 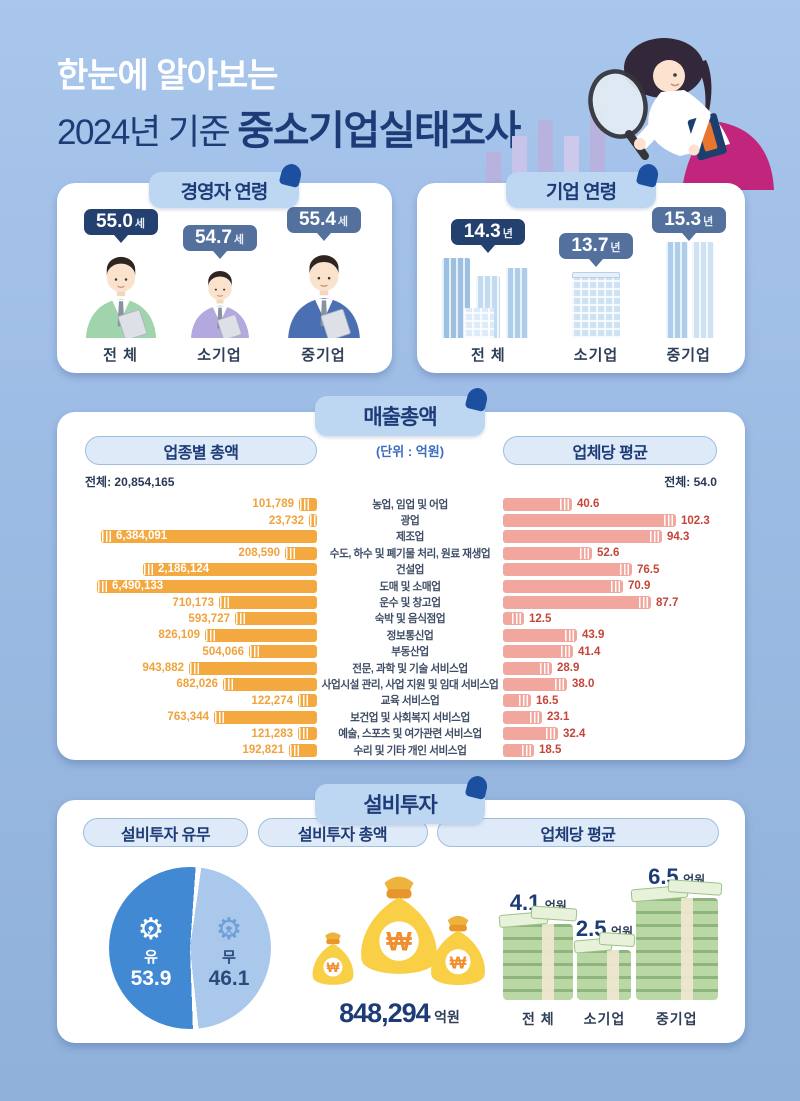 I want to click on age-value: 14.3, so click(x=482, y=231).